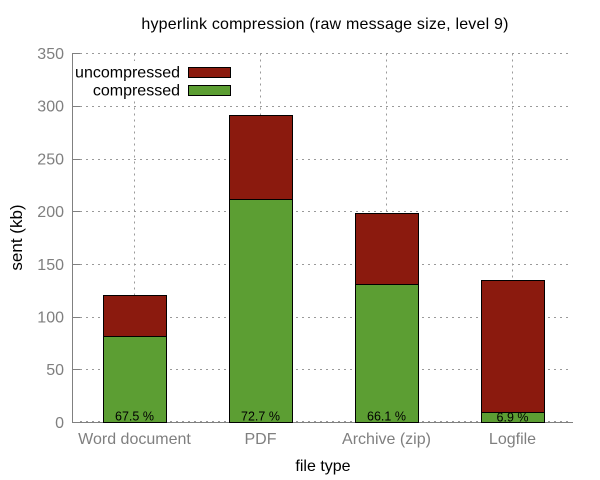 The image size is (600, 480). Describe the element at coordinates (16, 237) in the screenshot. I see `svg-text: sent (kb)` at that location.